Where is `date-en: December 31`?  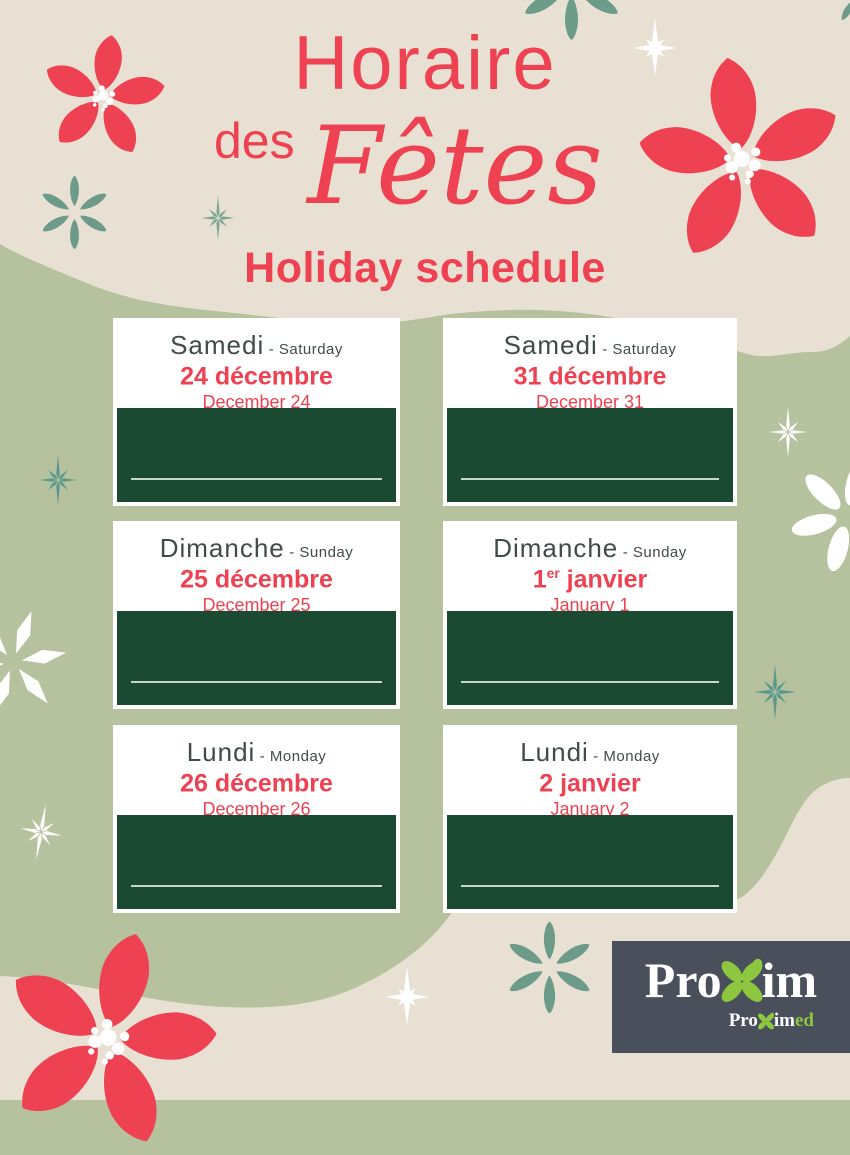
date-en: December 31 is located at coordinates (590, 401).